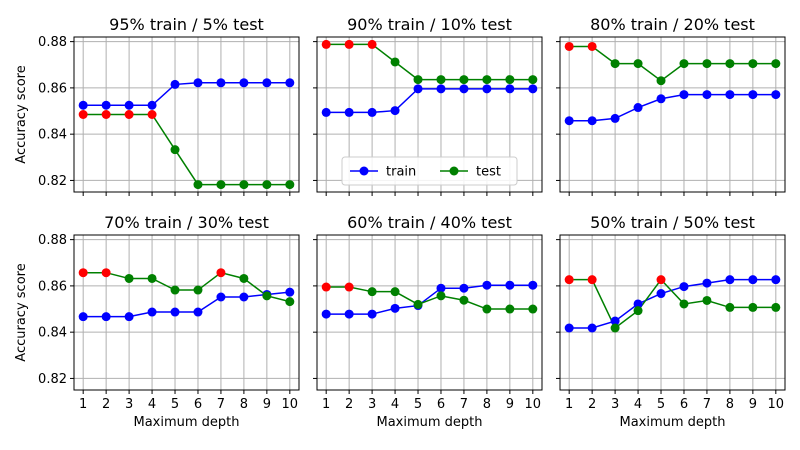 This screenshot has width=800, height=450. I want to click on legend: train test, so click(429, 171).